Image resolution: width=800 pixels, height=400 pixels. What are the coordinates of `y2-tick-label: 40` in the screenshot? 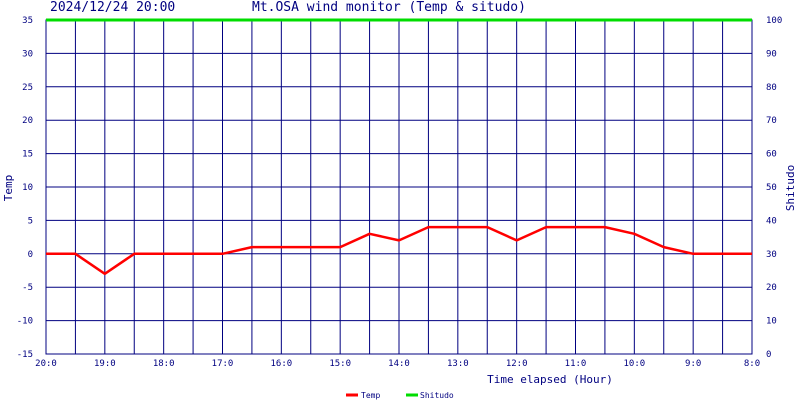 It's located at (771, 221).